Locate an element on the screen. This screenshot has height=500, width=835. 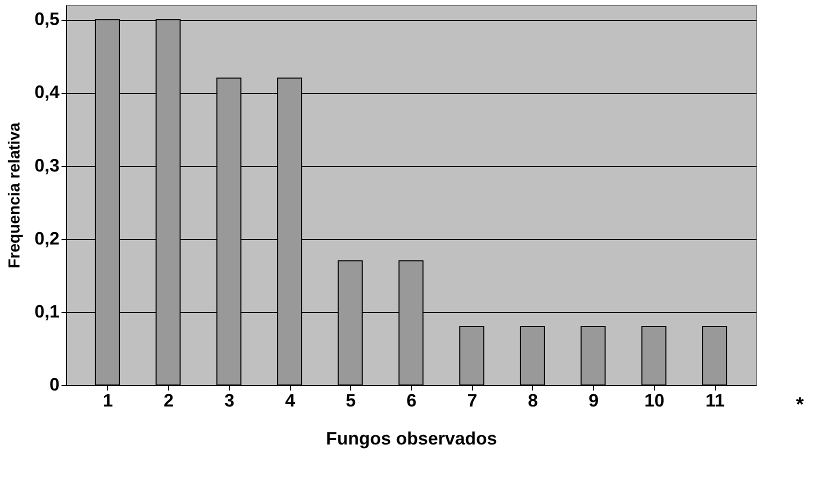
x-tick-label: 2 is located at coordinates (169, 400).